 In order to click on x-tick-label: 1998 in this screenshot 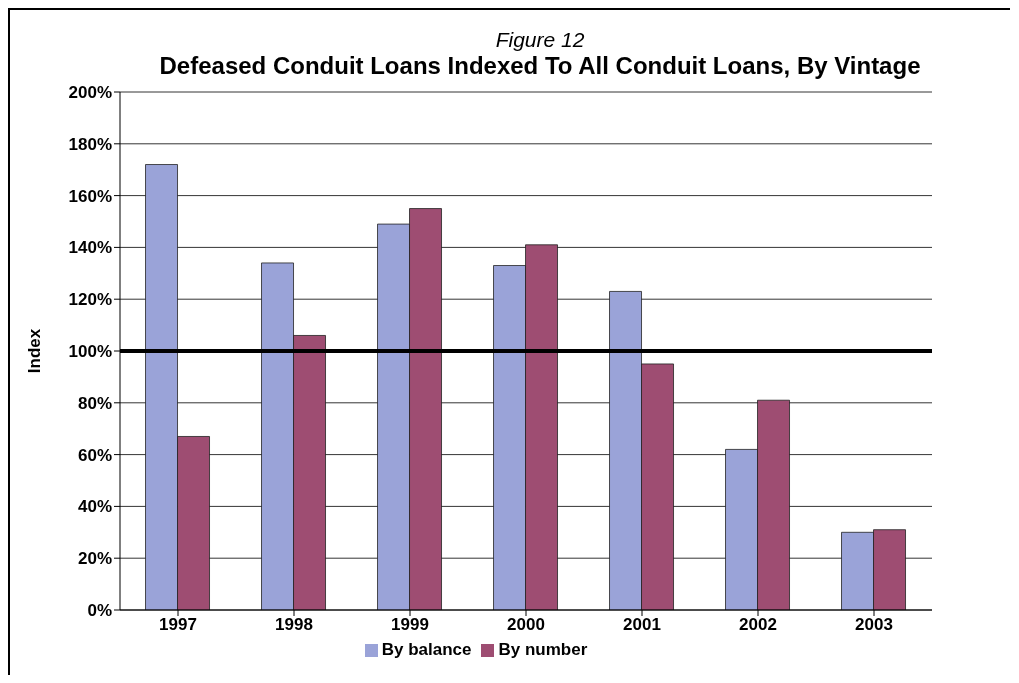, I will do `click(294, 625)`.